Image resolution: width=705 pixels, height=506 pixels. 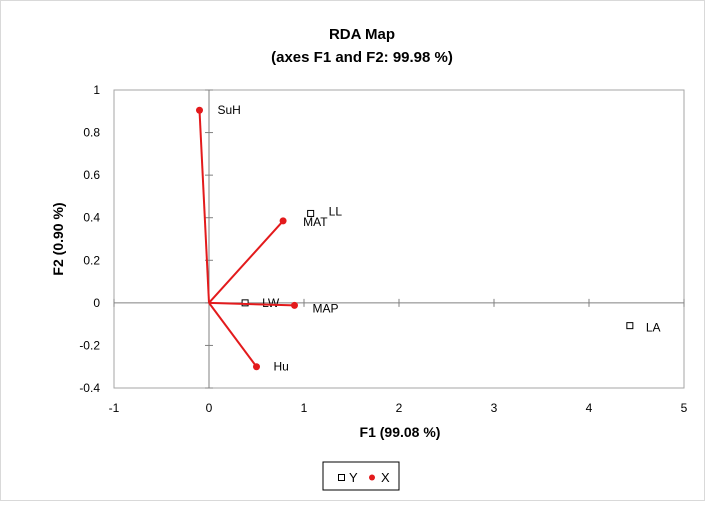 What do you see at coordinates (204, 206) in the screenshot?
I see `vector-suh` at bounding box center [204, 206].